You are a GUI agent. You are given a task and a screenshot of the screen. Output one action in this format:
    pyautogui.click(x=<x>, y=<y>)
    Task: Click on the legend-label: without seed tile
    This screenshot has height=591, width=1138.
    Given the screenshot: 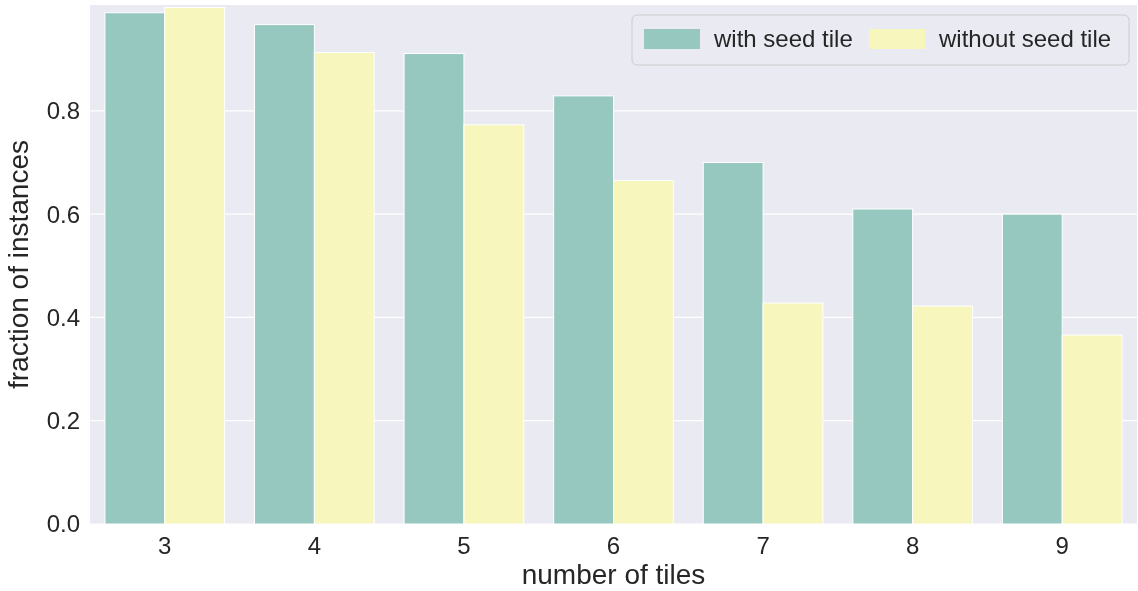 What is the action you would take?
    pyautogui.click(x=1025, y=39)
    